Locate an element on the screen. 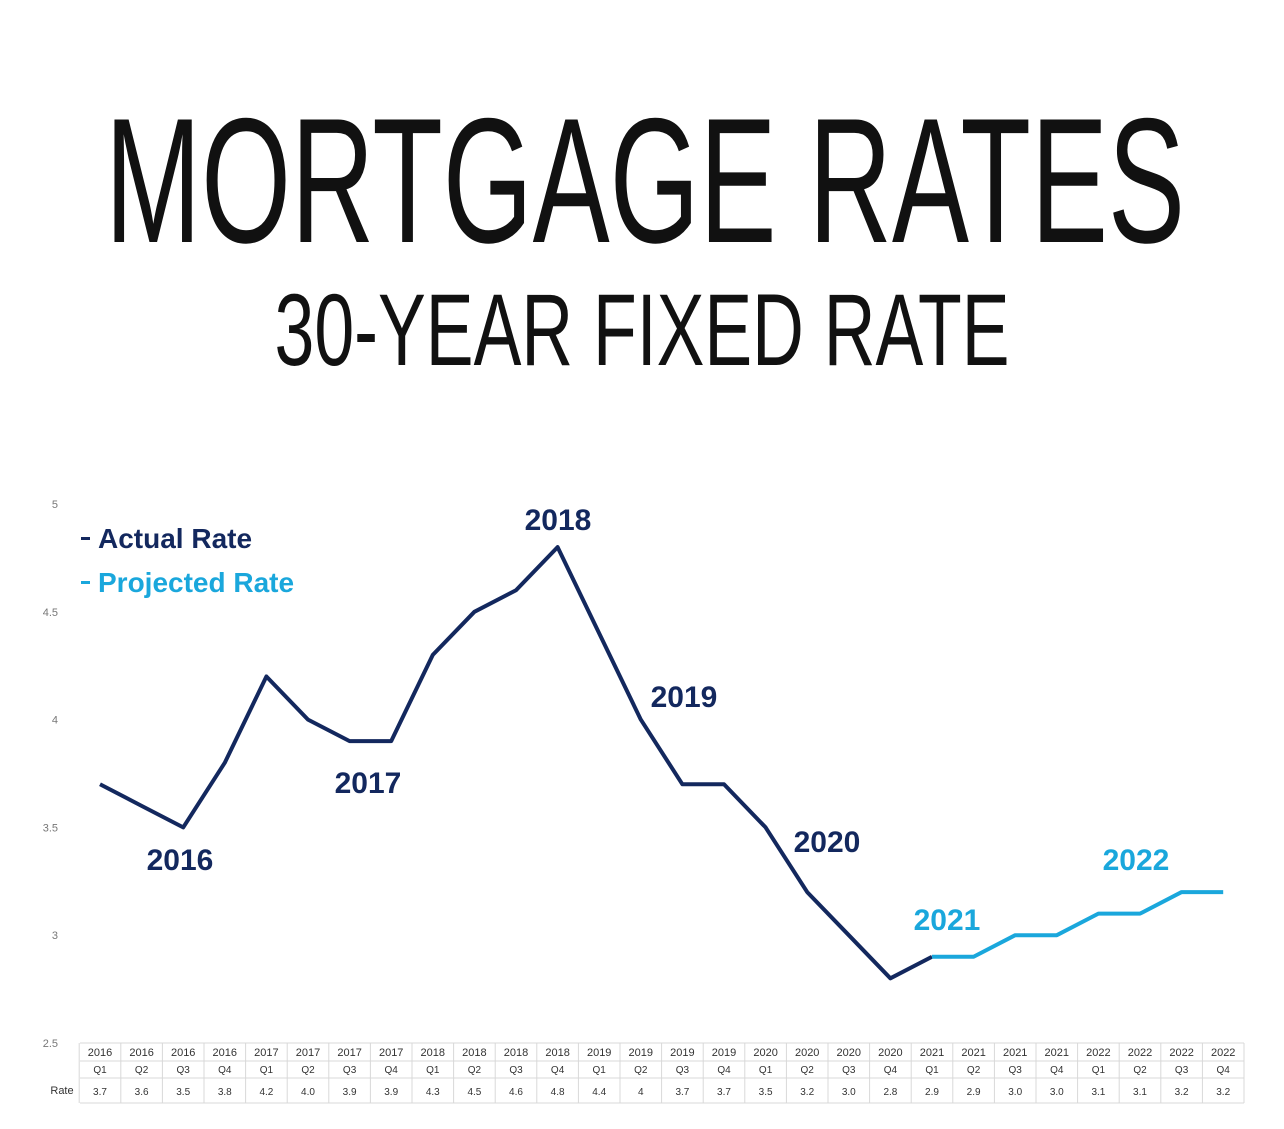  data-label: 3.6 is located at coordinates (142, 1092).